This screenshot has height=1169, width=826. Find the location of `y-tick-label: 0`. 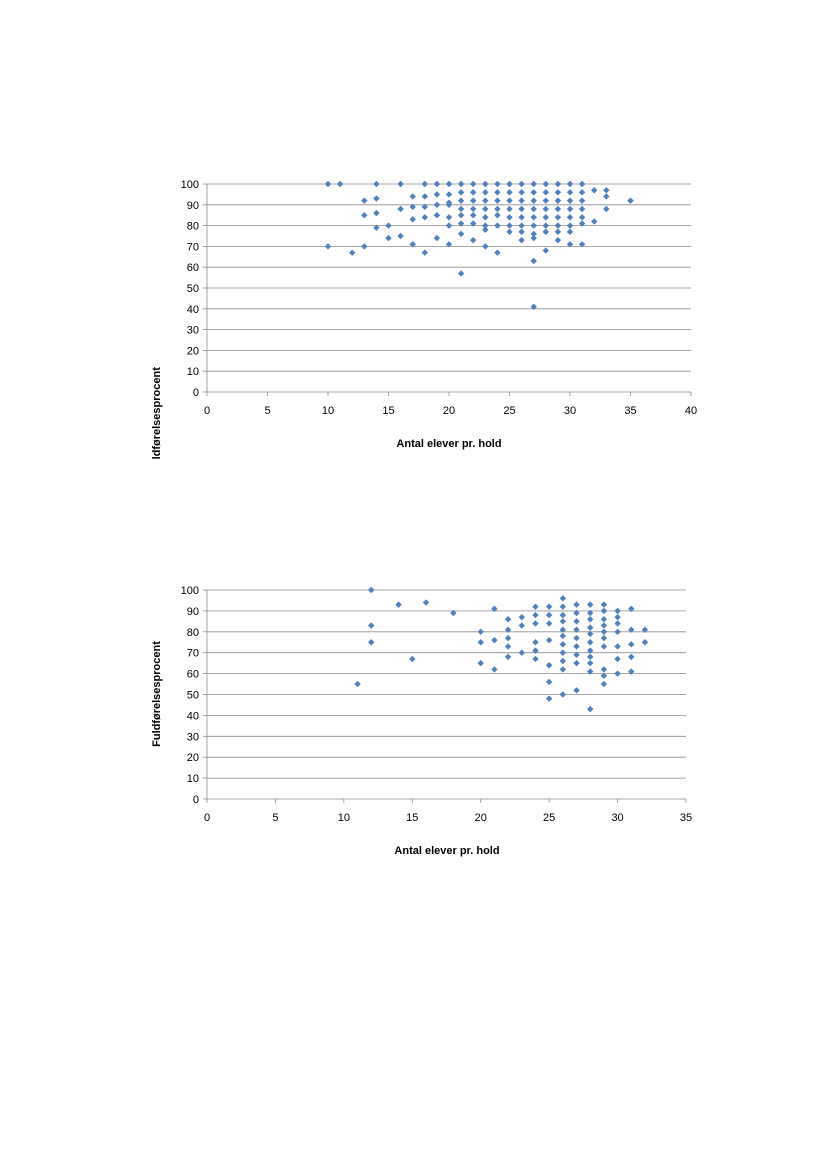

y-tick-label: 0 is located at coordinates (196, 393).